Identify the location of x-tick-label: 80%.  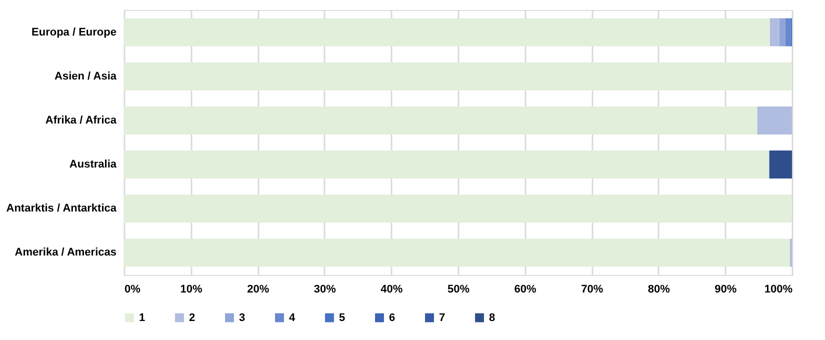
(659, 290).